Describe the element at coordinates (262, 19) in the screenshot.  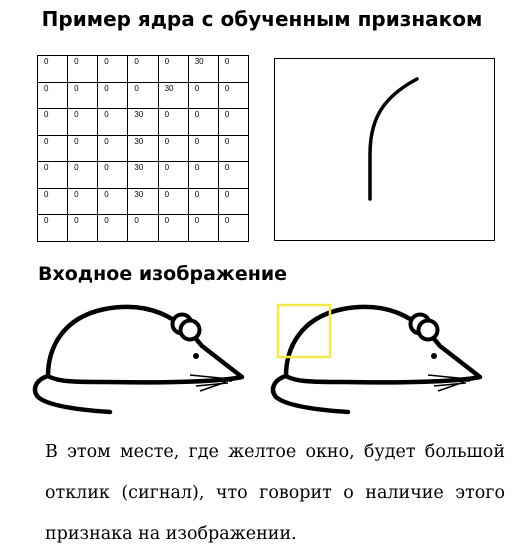
I see `page-title: Пример ядра с обученным признаком` at that location.